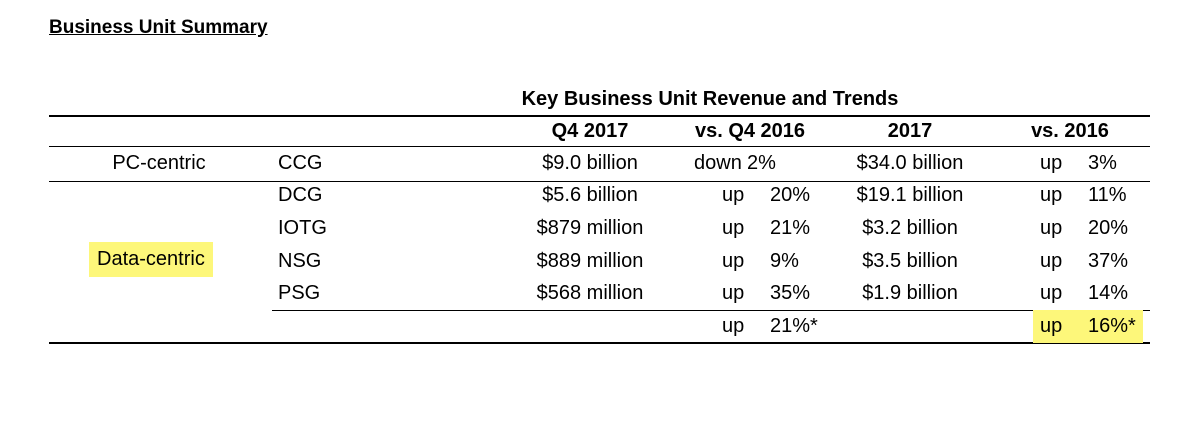  I want to click on subtotal-rule, so click(711, 310).